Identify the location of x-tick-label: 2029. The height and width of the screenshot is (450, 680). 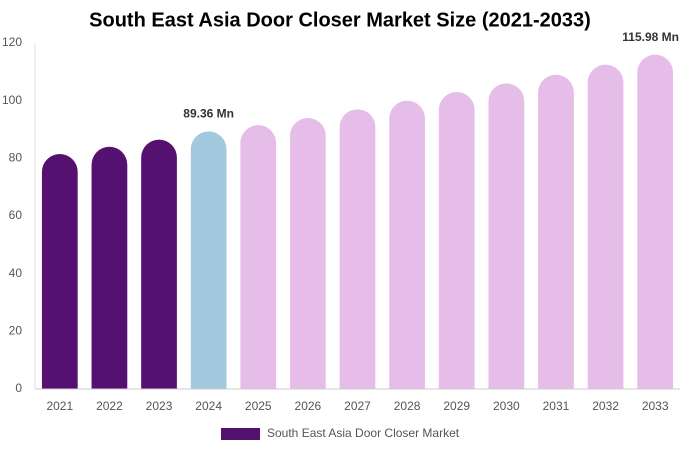
(456, 406).